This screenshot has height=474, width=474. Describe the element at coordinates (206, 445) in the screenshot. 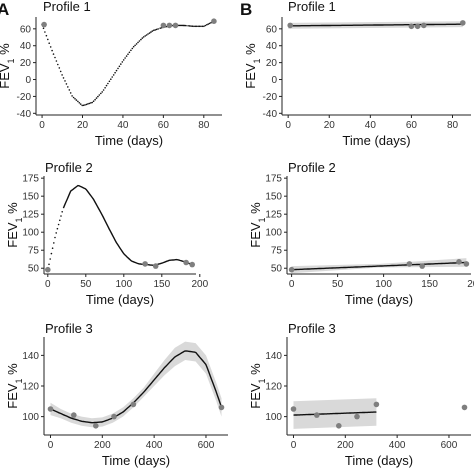

I see `x-tick-label: 600` at that location.